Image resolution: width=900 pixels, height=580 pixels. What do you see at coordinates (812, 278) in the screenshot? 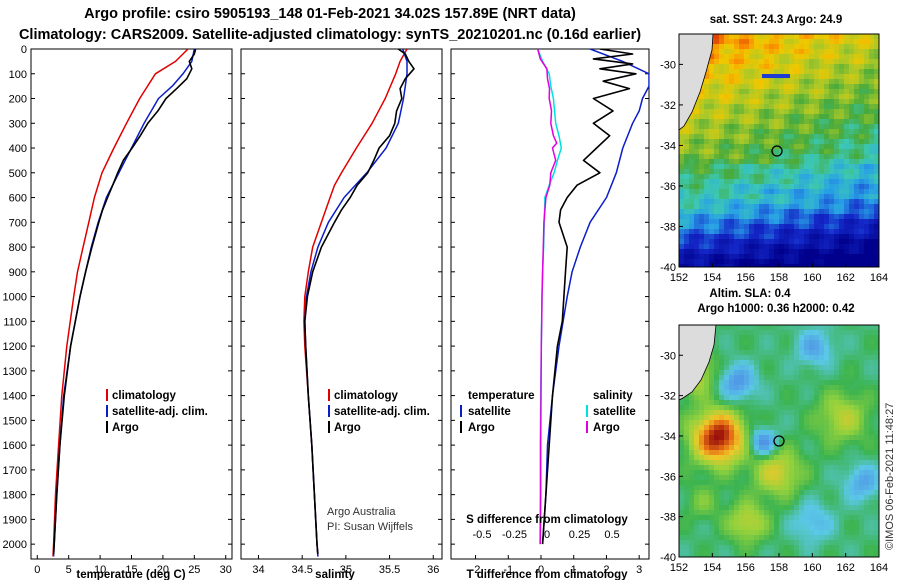
I see `map-x-tick-label: 160` at bounding box center [812, 278].